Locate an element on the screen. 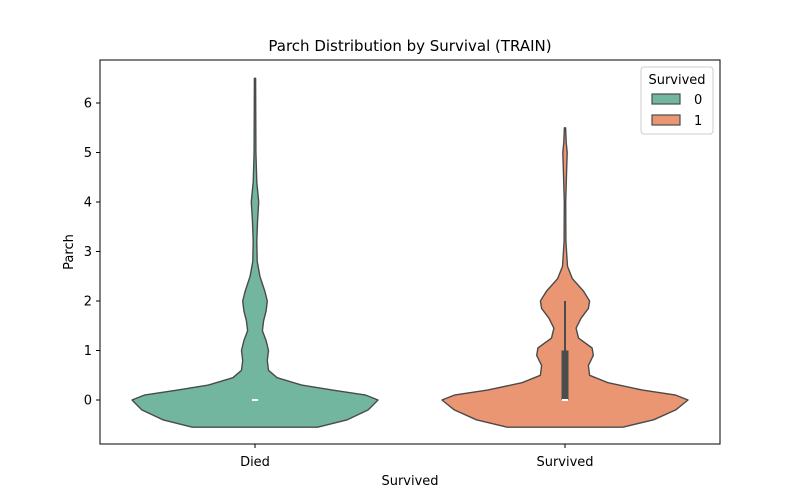 Image resolution: width=800 pixels, height=504 pixels. inner-box-layer is located at coordinates (410, 351).